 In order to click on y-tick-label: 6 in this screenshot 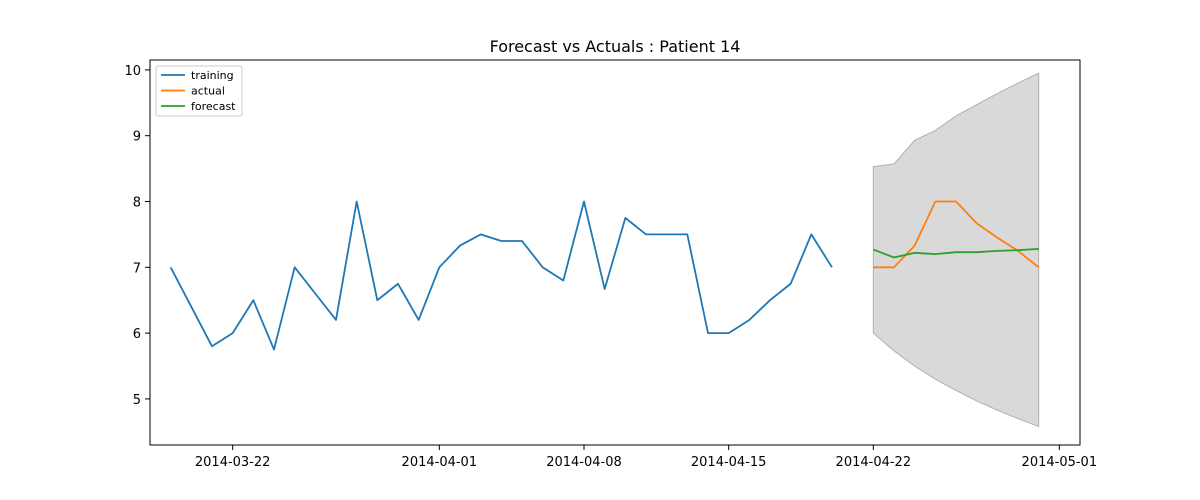, I will do `click(137, 334)`.